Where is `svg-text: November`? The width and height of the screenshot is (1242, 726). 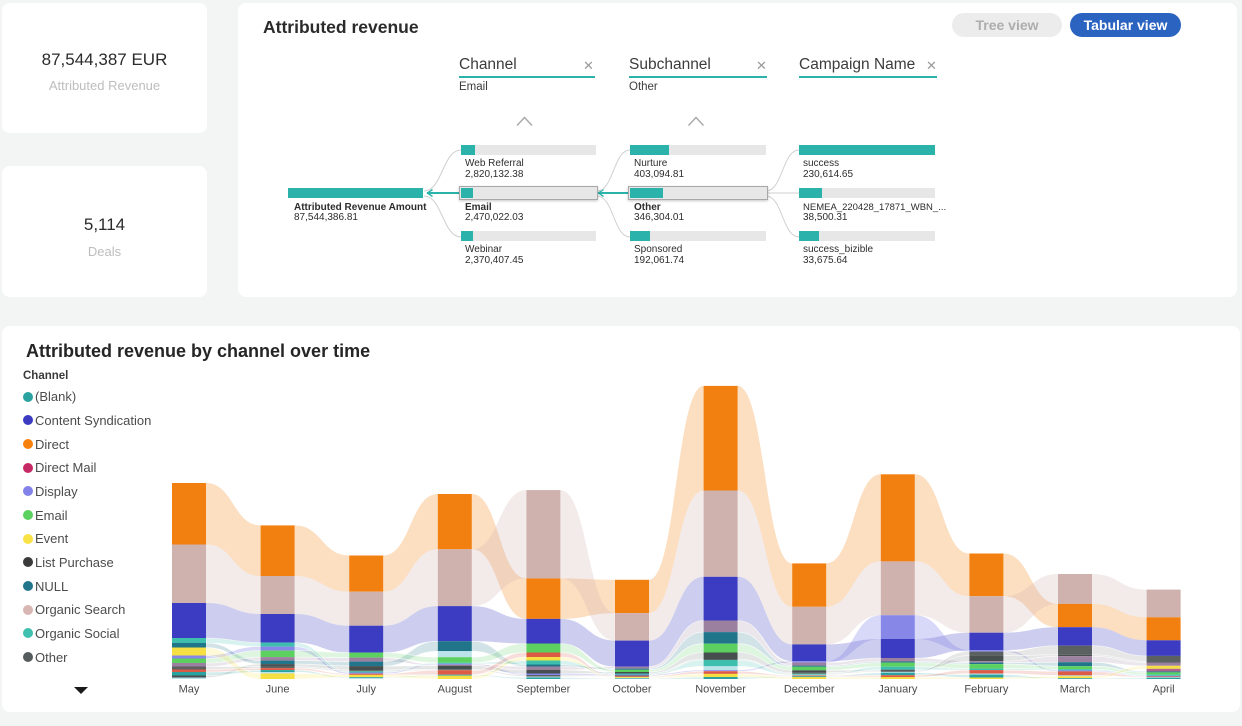
svg-text: November is located at coordinates (720, 690).